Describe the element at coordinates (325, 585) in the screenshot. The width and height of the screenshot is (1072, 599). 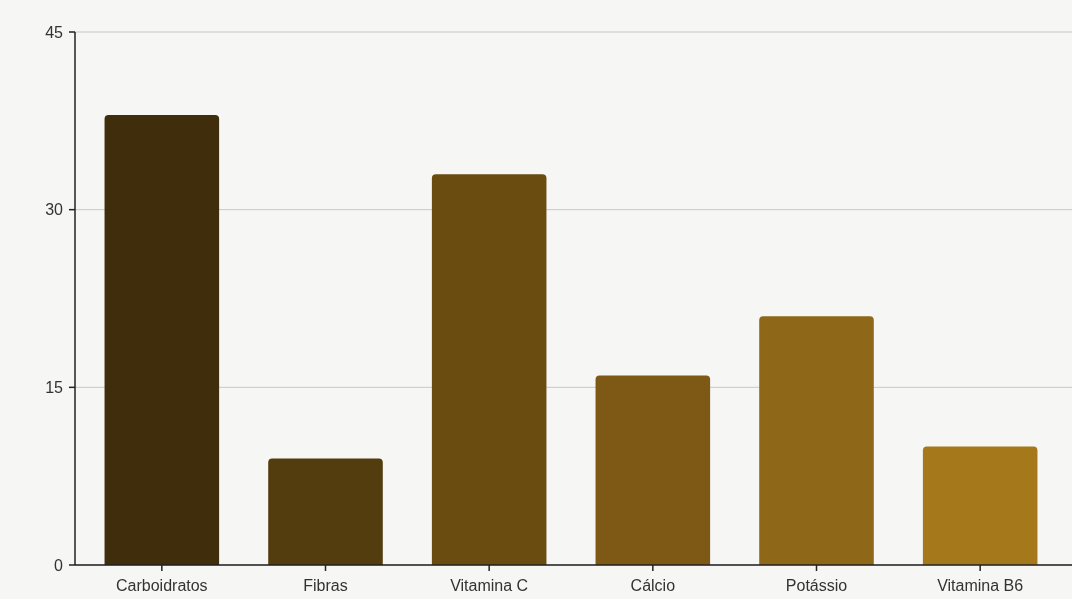
I see `x-tick-label: Fibras` at that location.